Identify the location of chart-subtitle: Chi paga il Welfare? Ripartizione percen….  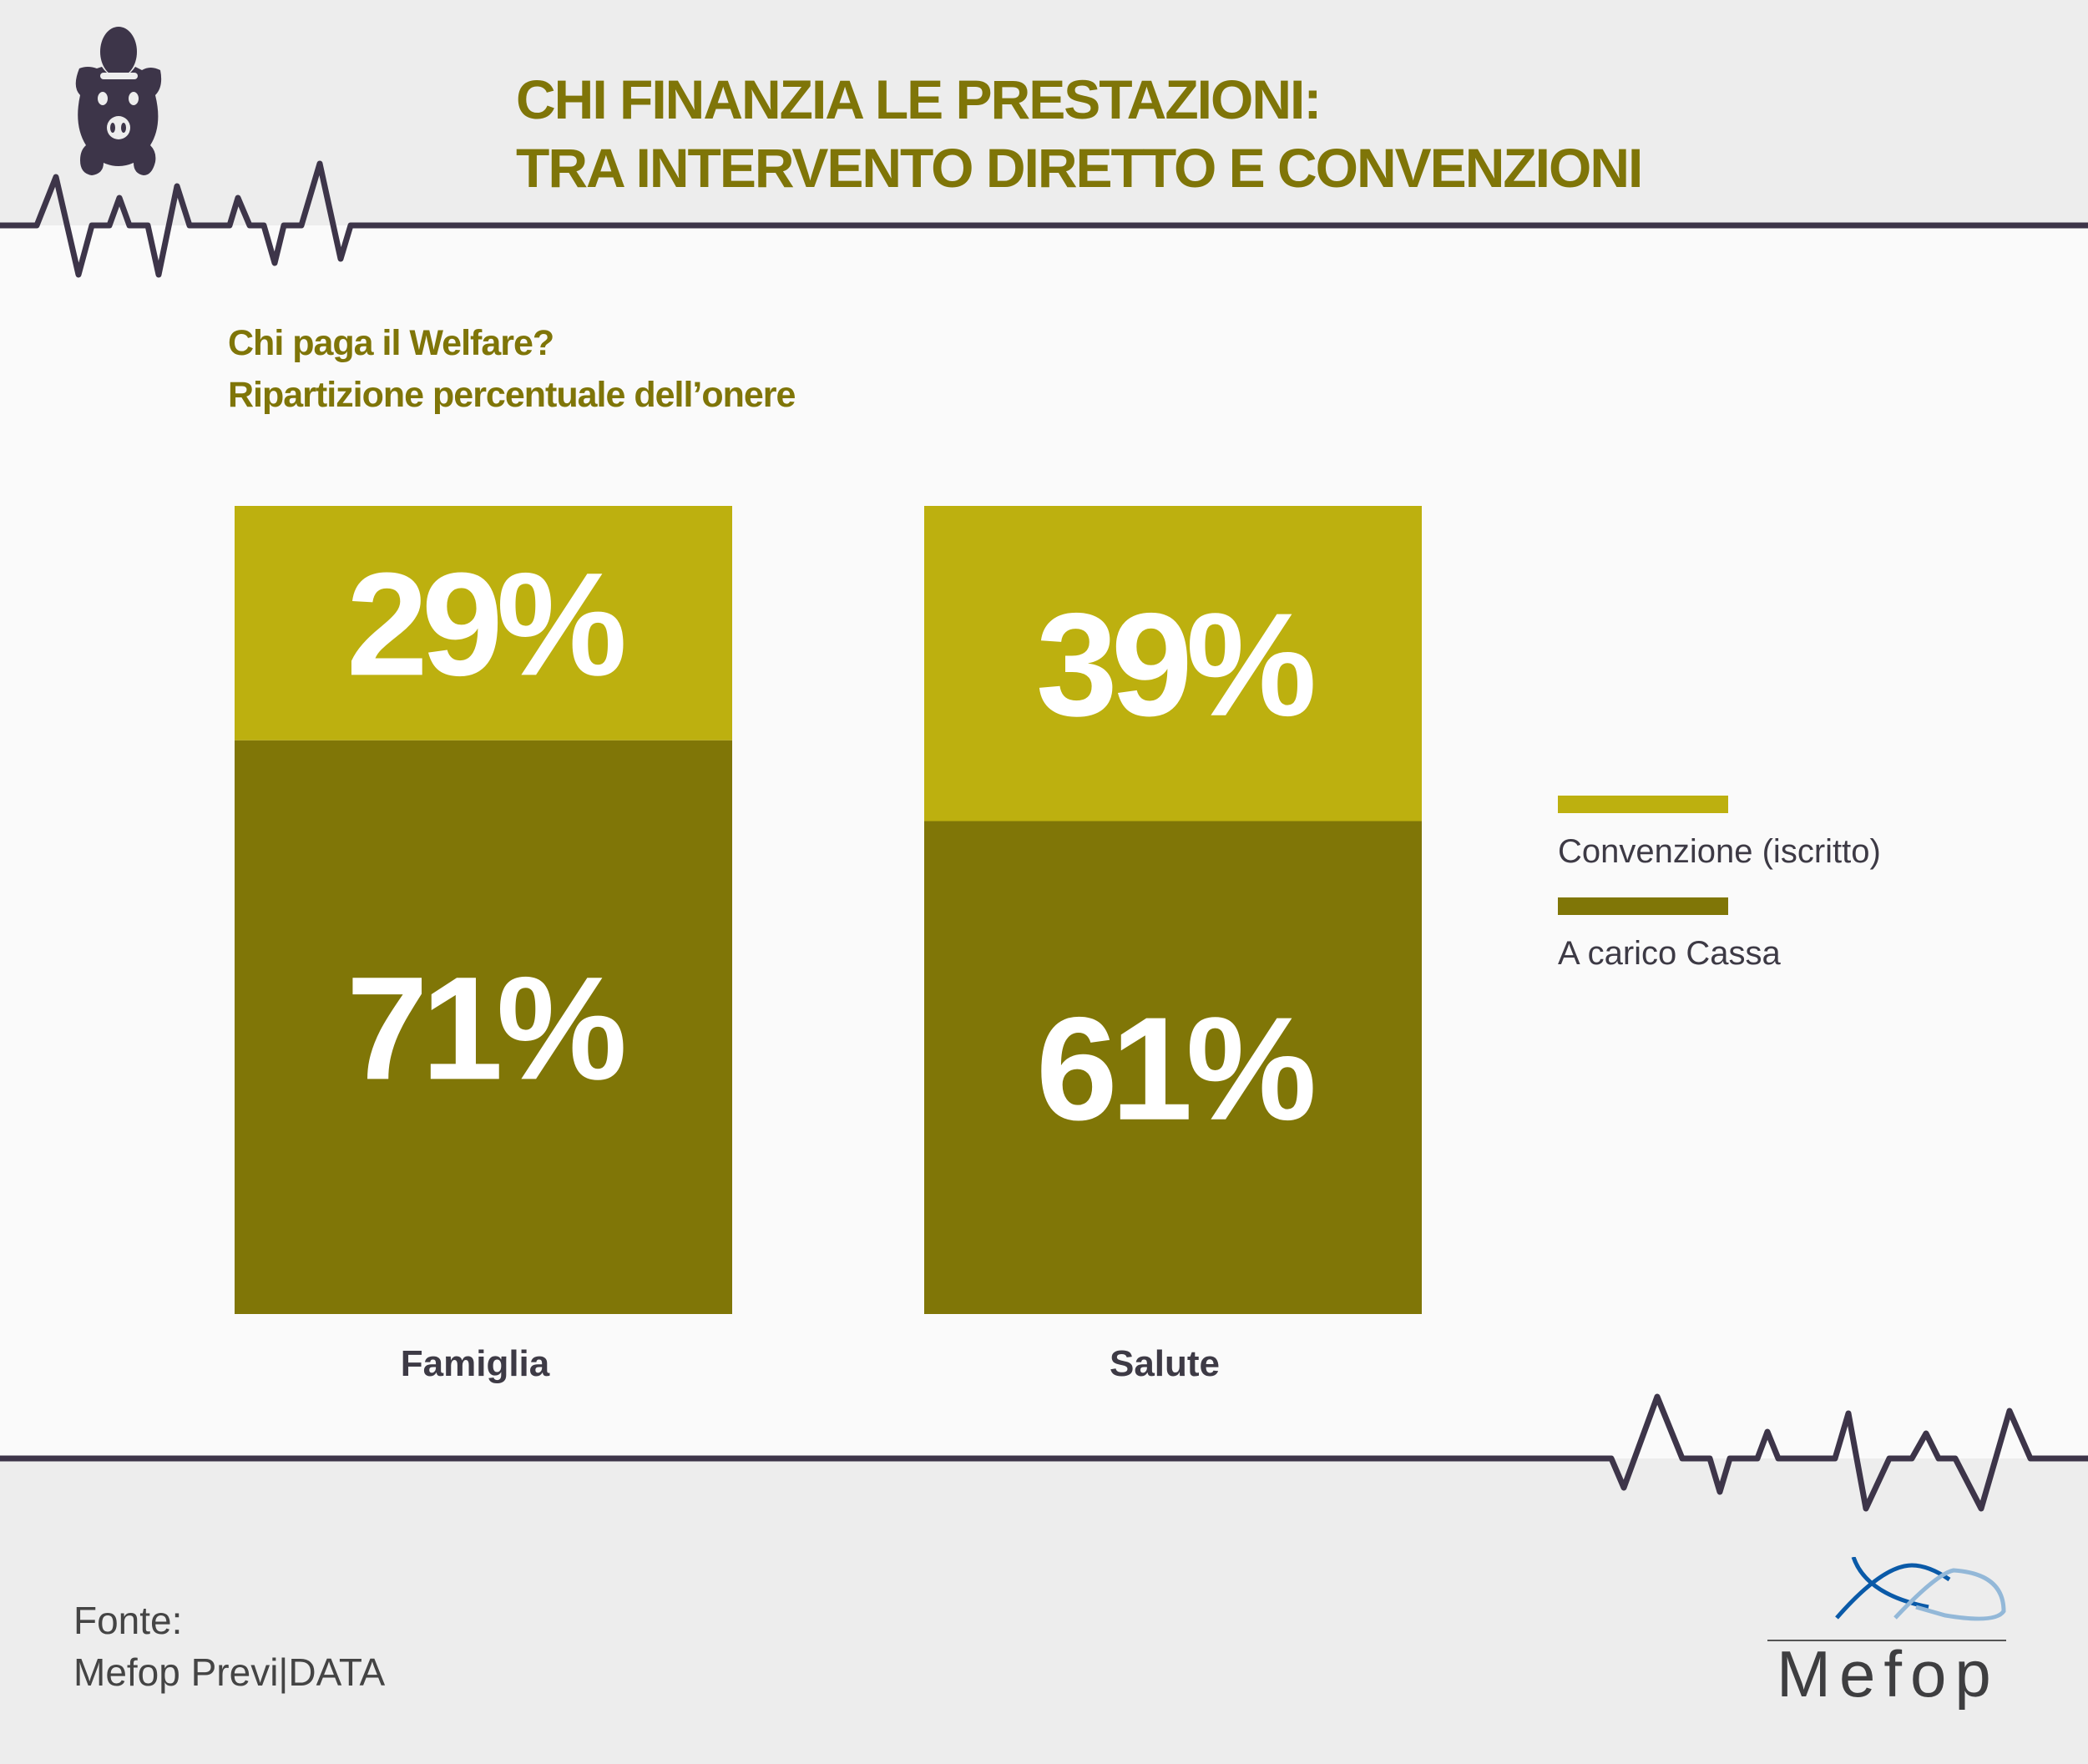
(512, 369).